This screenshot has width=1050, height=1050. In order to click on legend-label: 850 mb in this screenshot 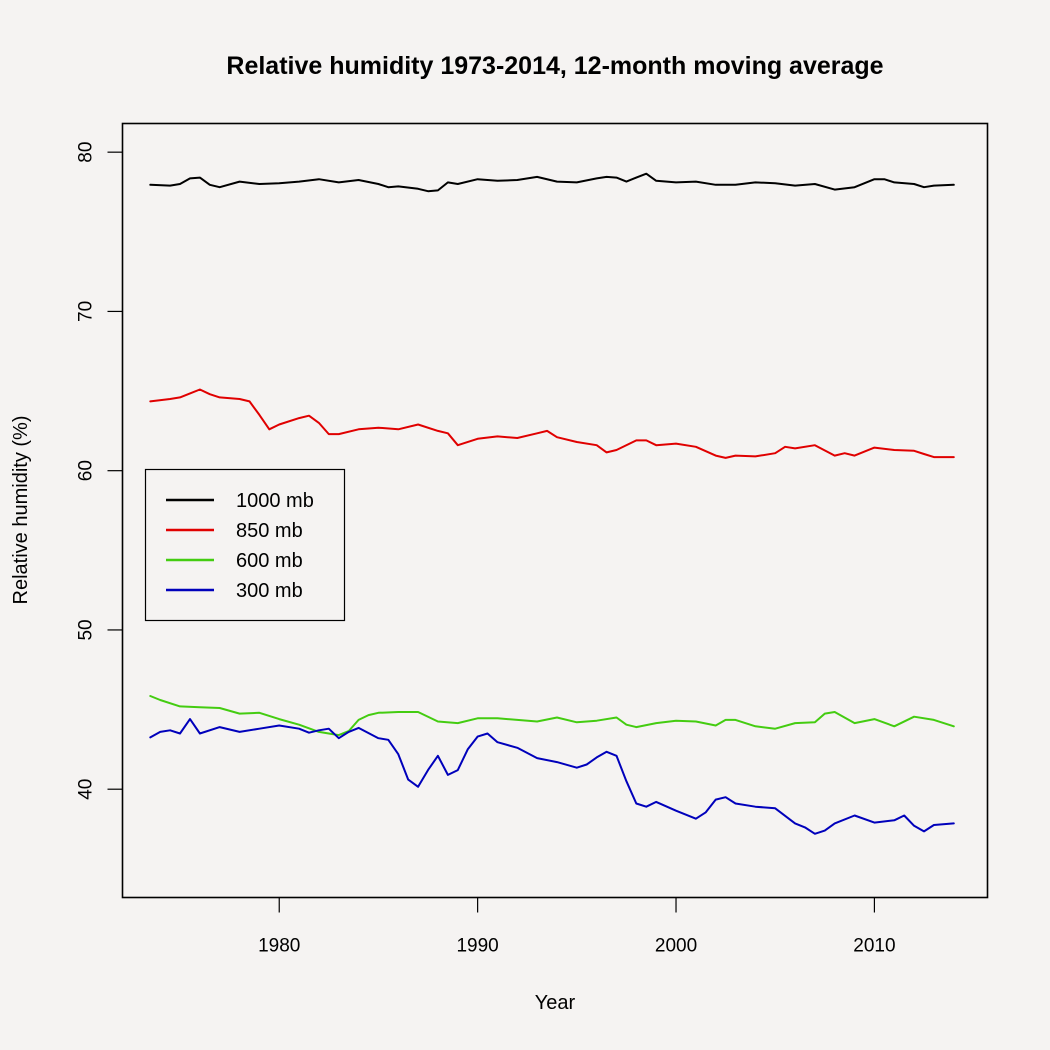, I will do `click(269, 531)`.